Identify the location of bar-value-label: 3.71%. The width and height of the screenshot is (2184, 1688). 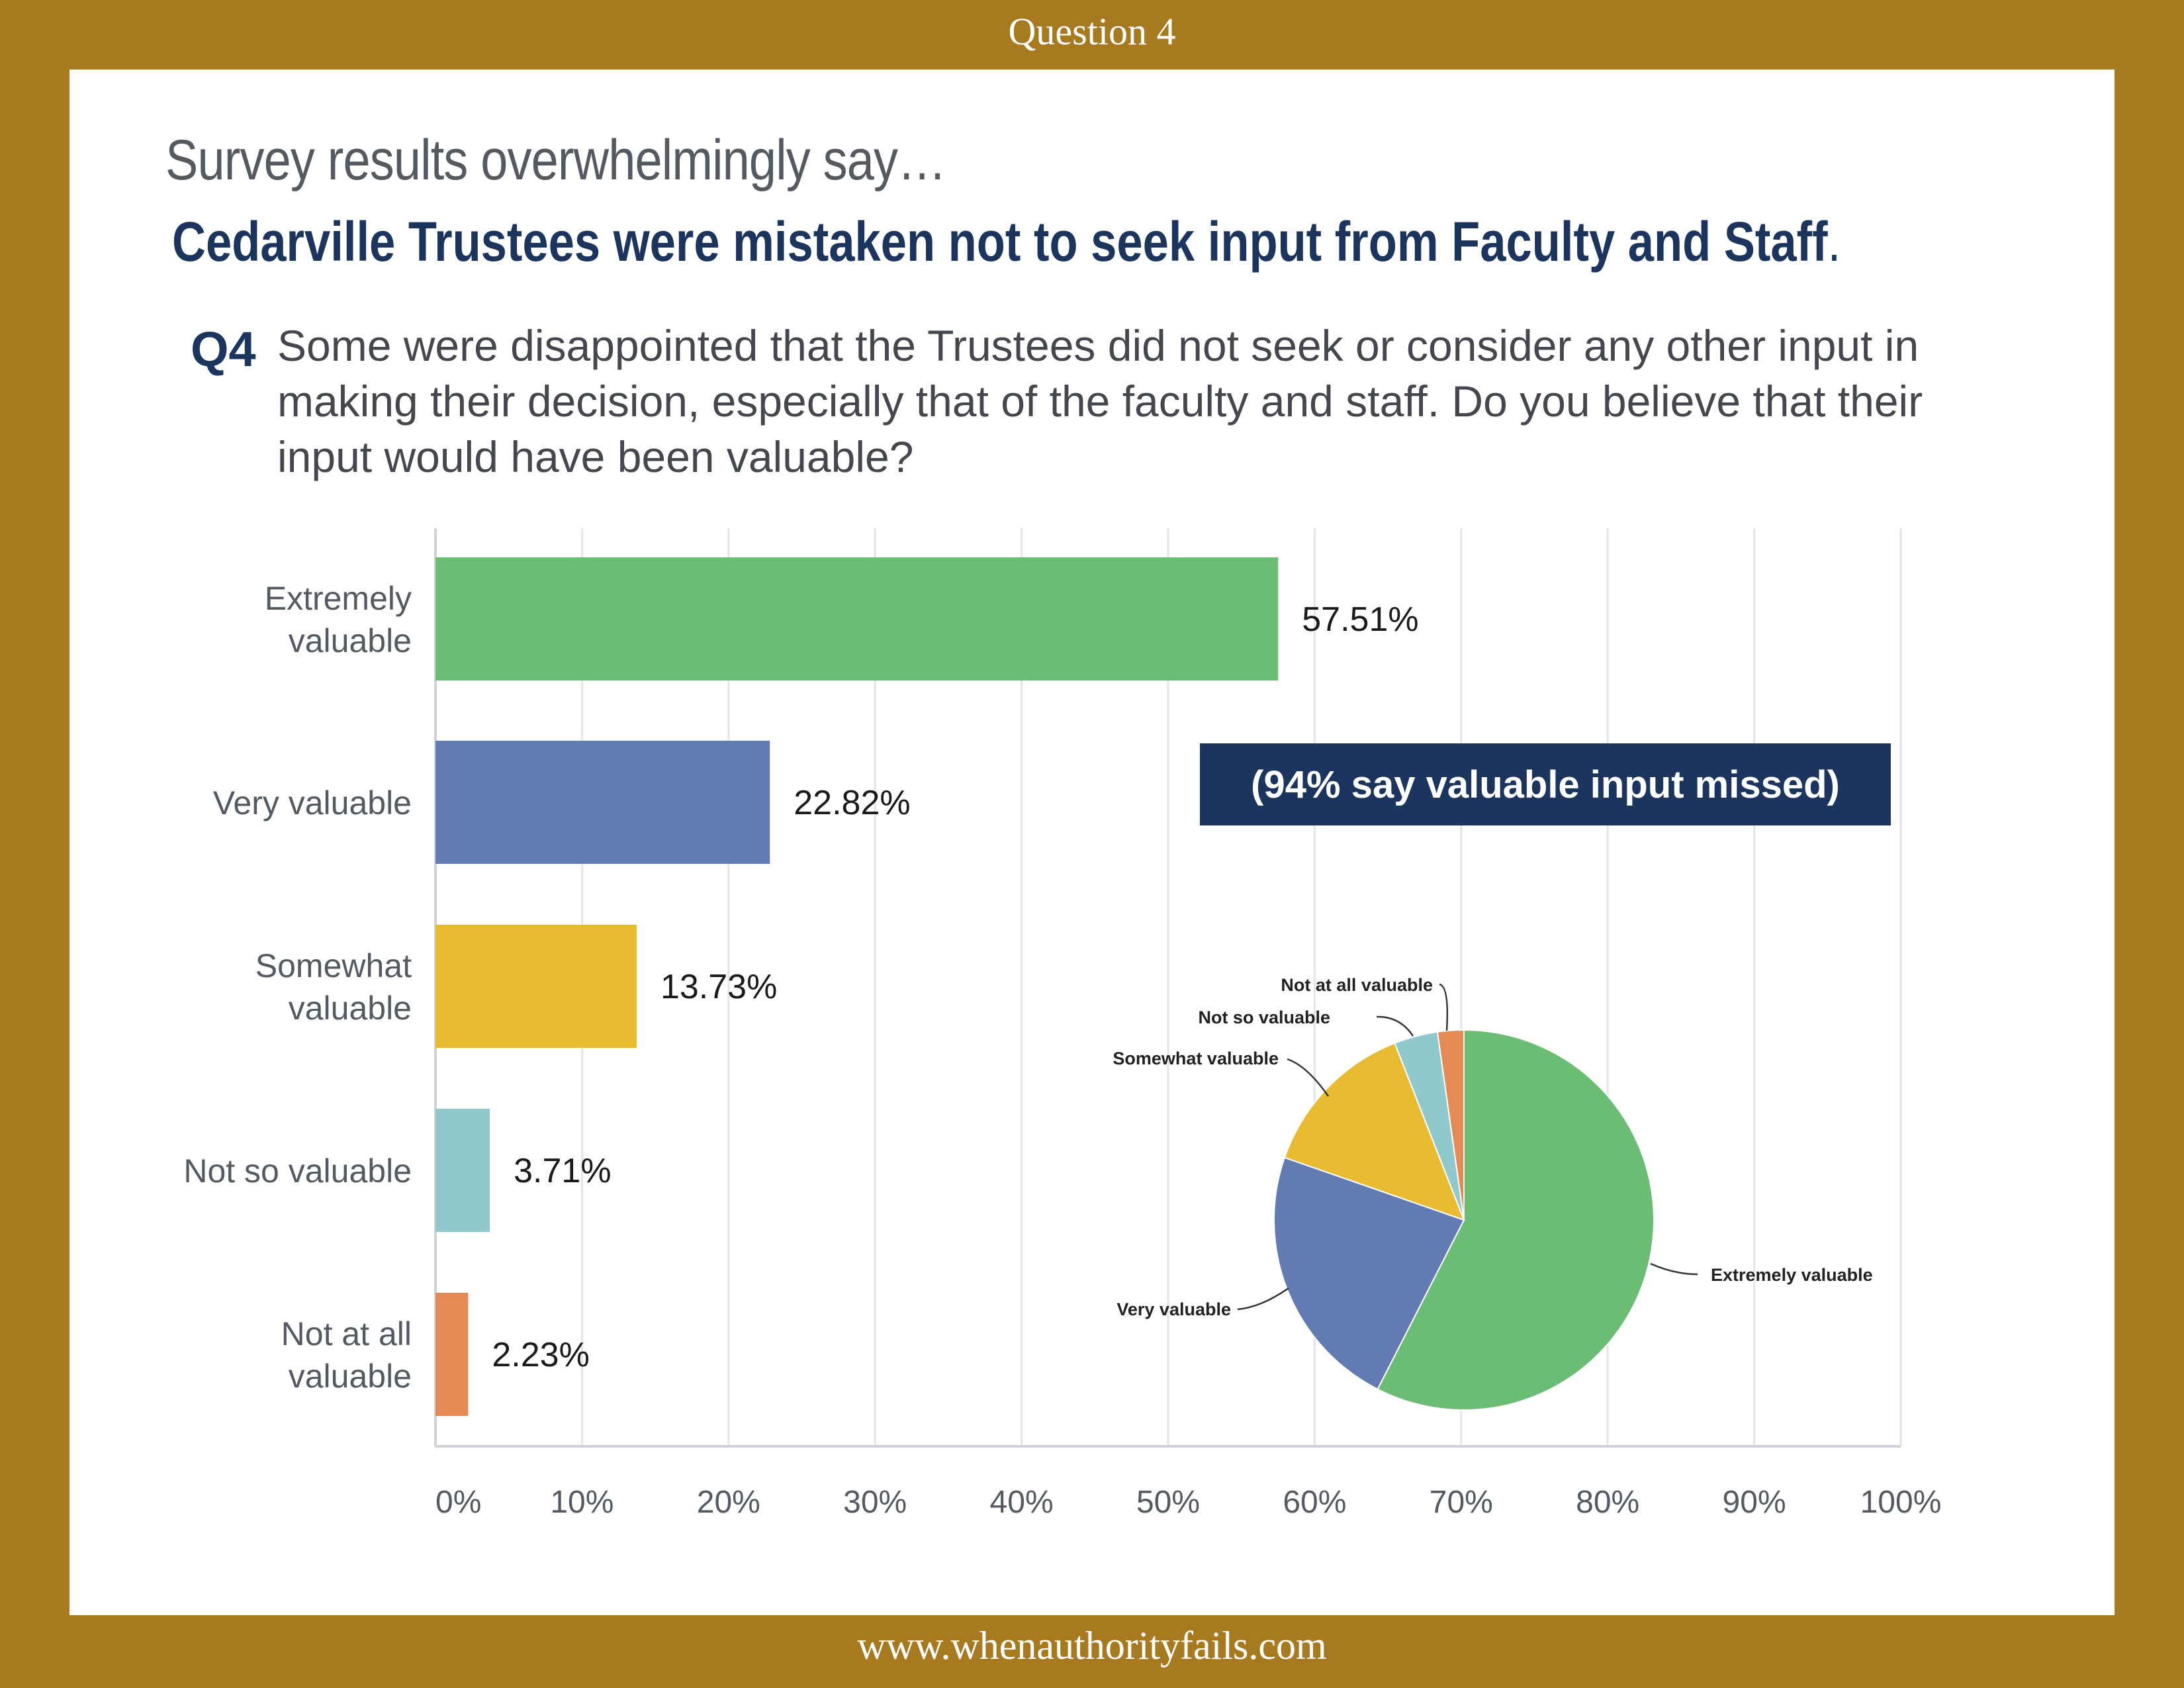
(562, 1171).